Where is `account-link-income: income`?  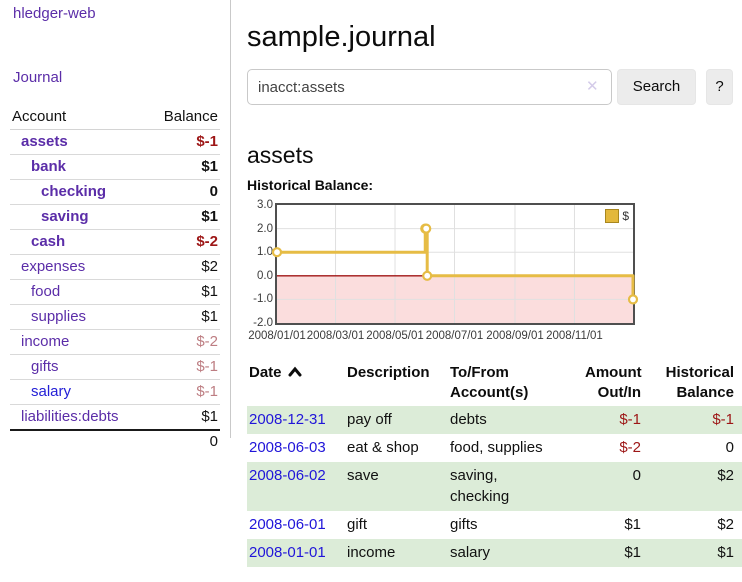
account-link-income: income is located at coordinates (45, 341).